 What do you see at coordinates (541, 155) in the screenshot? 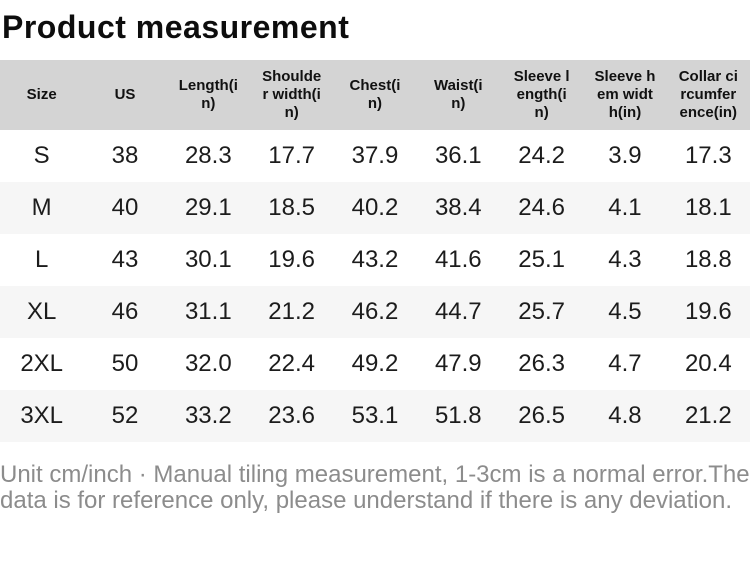
I see `value-cell: 24.2` at bounding box center [541, 155].